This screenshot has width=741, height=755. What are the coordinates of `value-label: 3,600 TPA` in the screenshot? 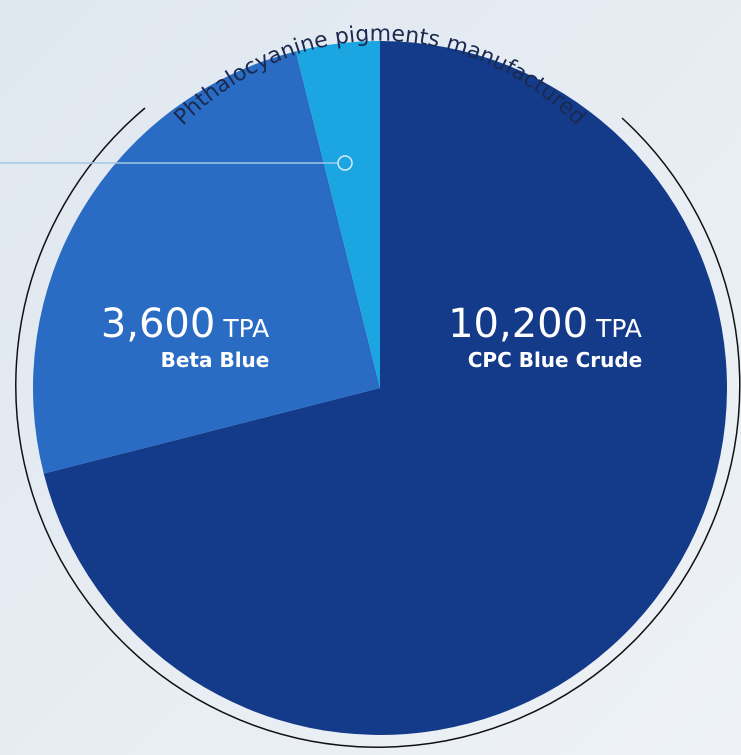 It's located at (185, 324).